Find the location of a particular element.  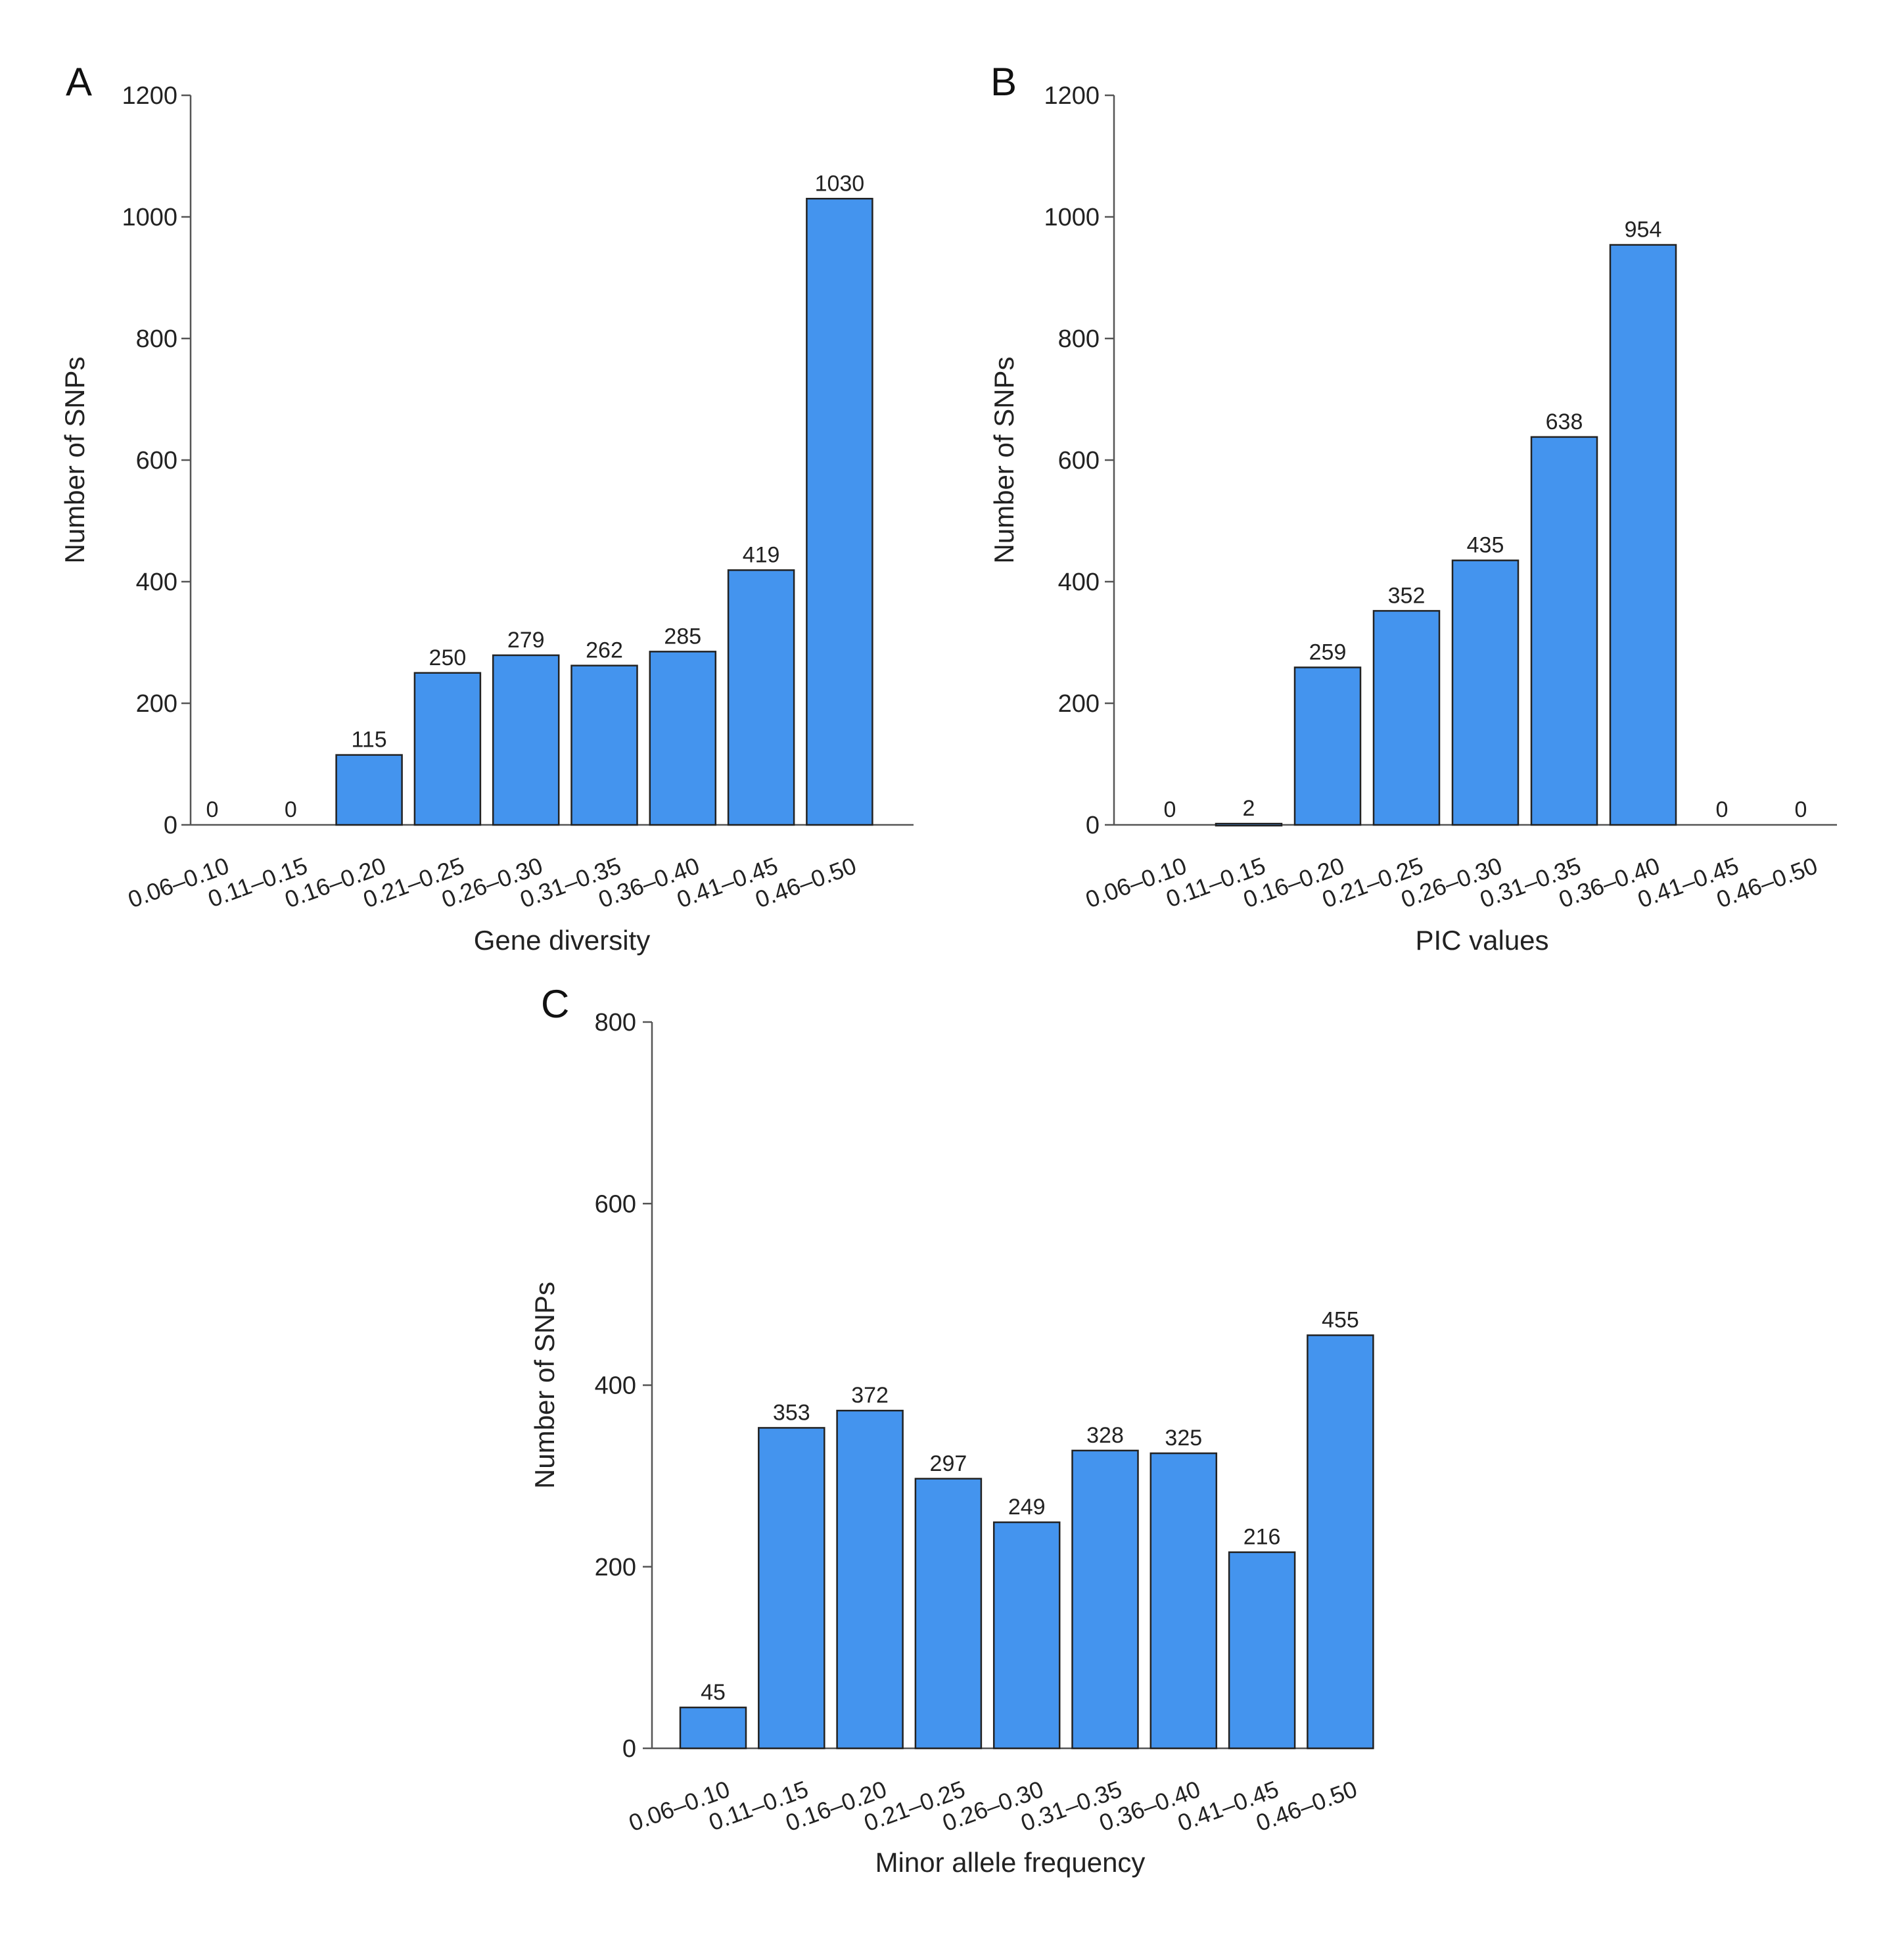

panel-letter-b: B is located at coordinates (1003, 82).